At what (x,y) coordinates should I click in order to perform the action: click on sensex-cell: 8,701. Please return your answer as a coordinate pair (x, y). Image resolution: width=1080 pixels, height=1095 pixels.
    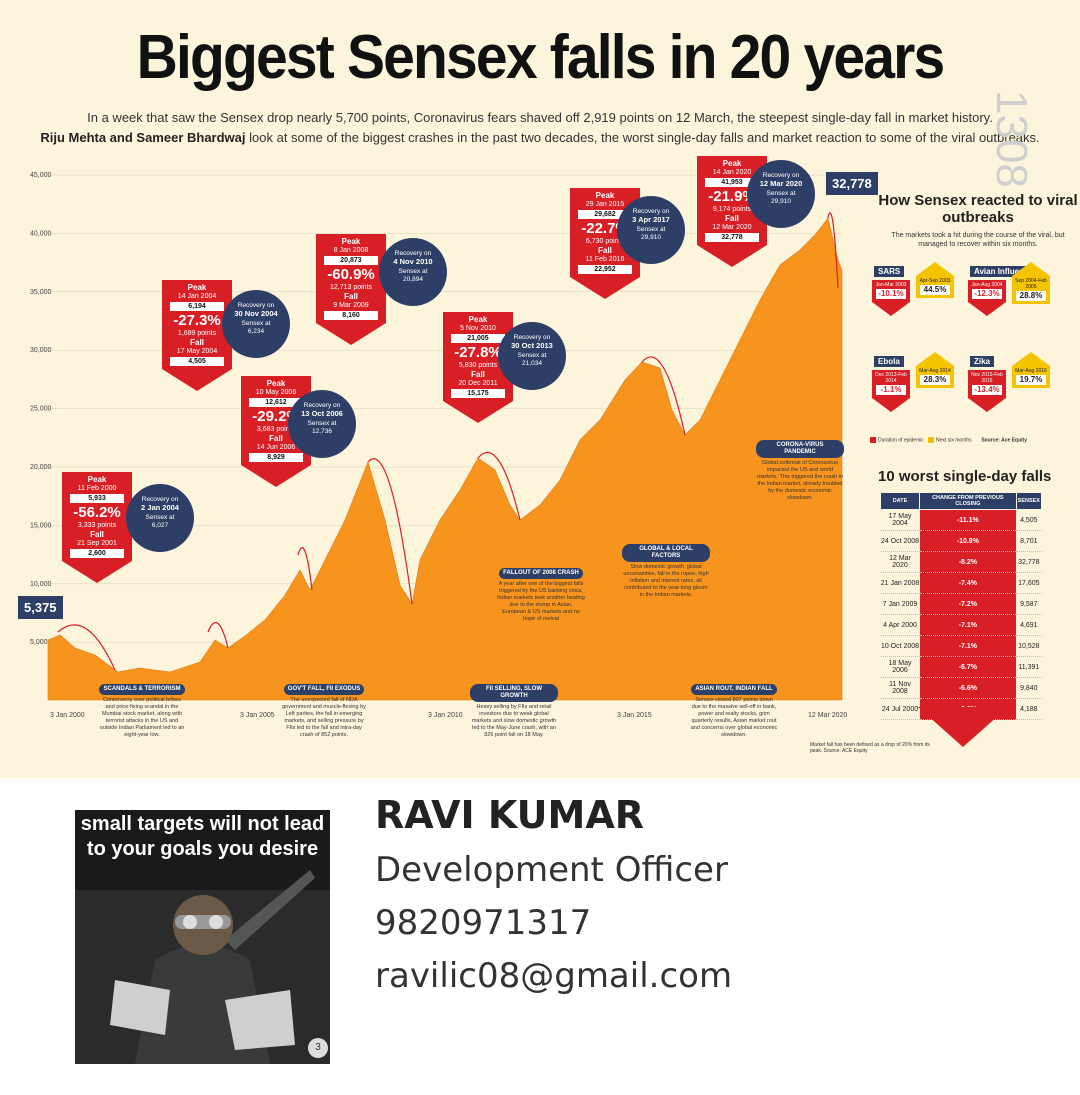
    Looking at the image, I should click on (1029, 541).